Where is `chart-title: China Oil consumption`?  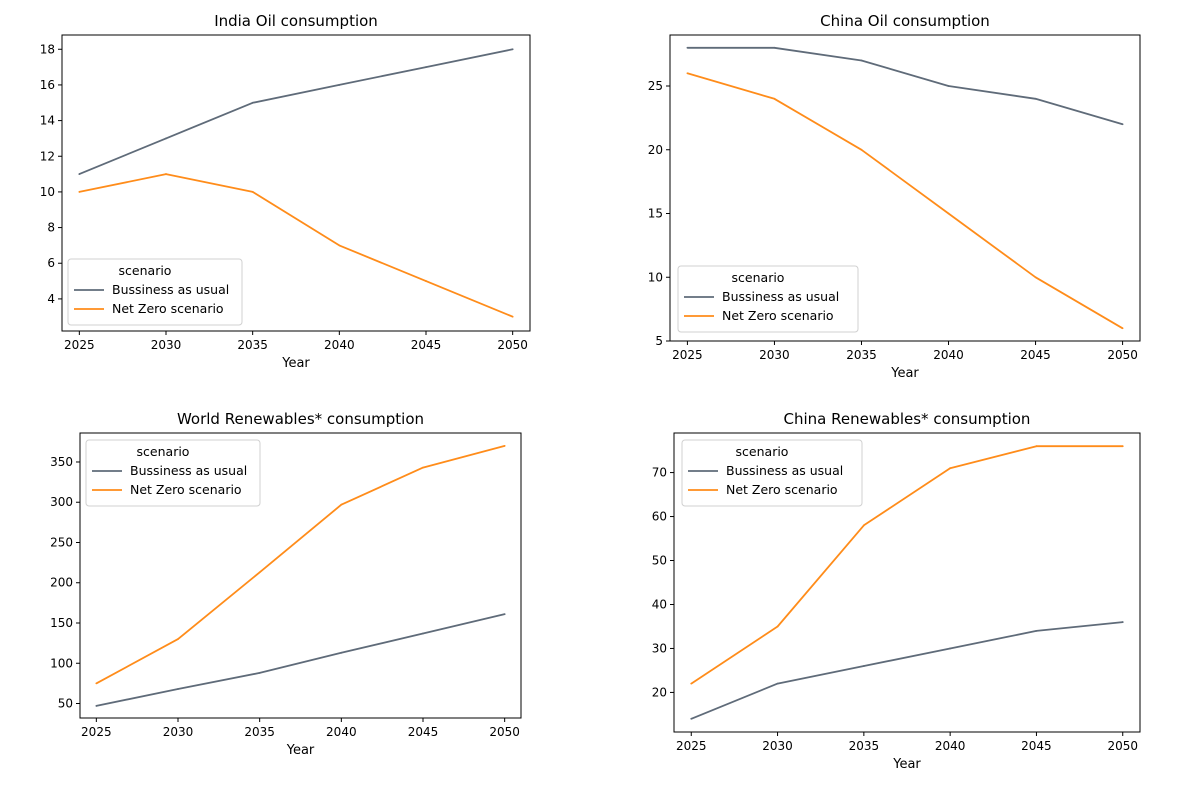 chart-title: China Oil consumption is located at coordinates (905, 21).